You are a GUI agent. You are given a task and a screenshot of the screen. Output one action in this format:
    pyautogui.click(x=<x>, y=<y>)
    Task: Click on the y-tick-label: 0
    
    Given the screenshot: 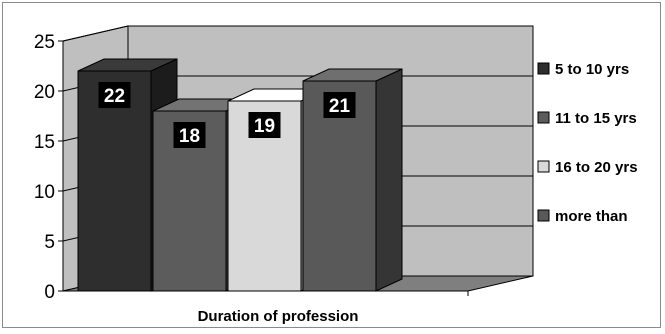 What is the action you would take?
    pyautogui.click(x=49, y=292)
    